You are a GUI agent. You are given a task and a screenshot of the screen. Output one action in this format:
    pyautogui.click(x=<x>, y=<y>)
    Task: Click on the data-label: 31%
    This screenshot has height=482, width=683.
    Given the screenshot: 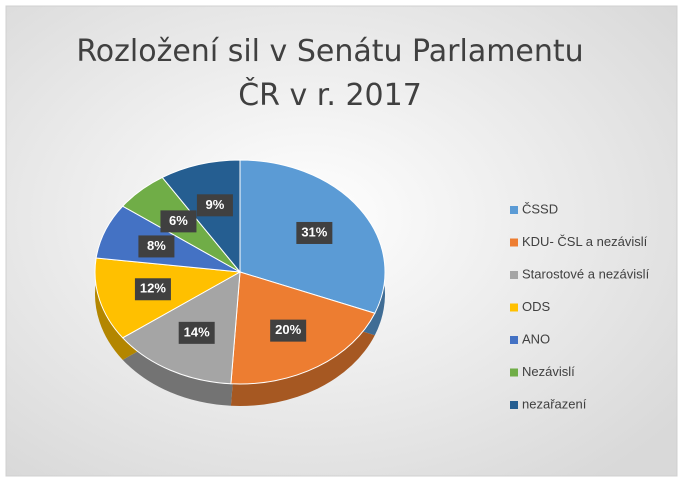 What is the action you would take?
    pyautogui.click(x=314, y=231)
    